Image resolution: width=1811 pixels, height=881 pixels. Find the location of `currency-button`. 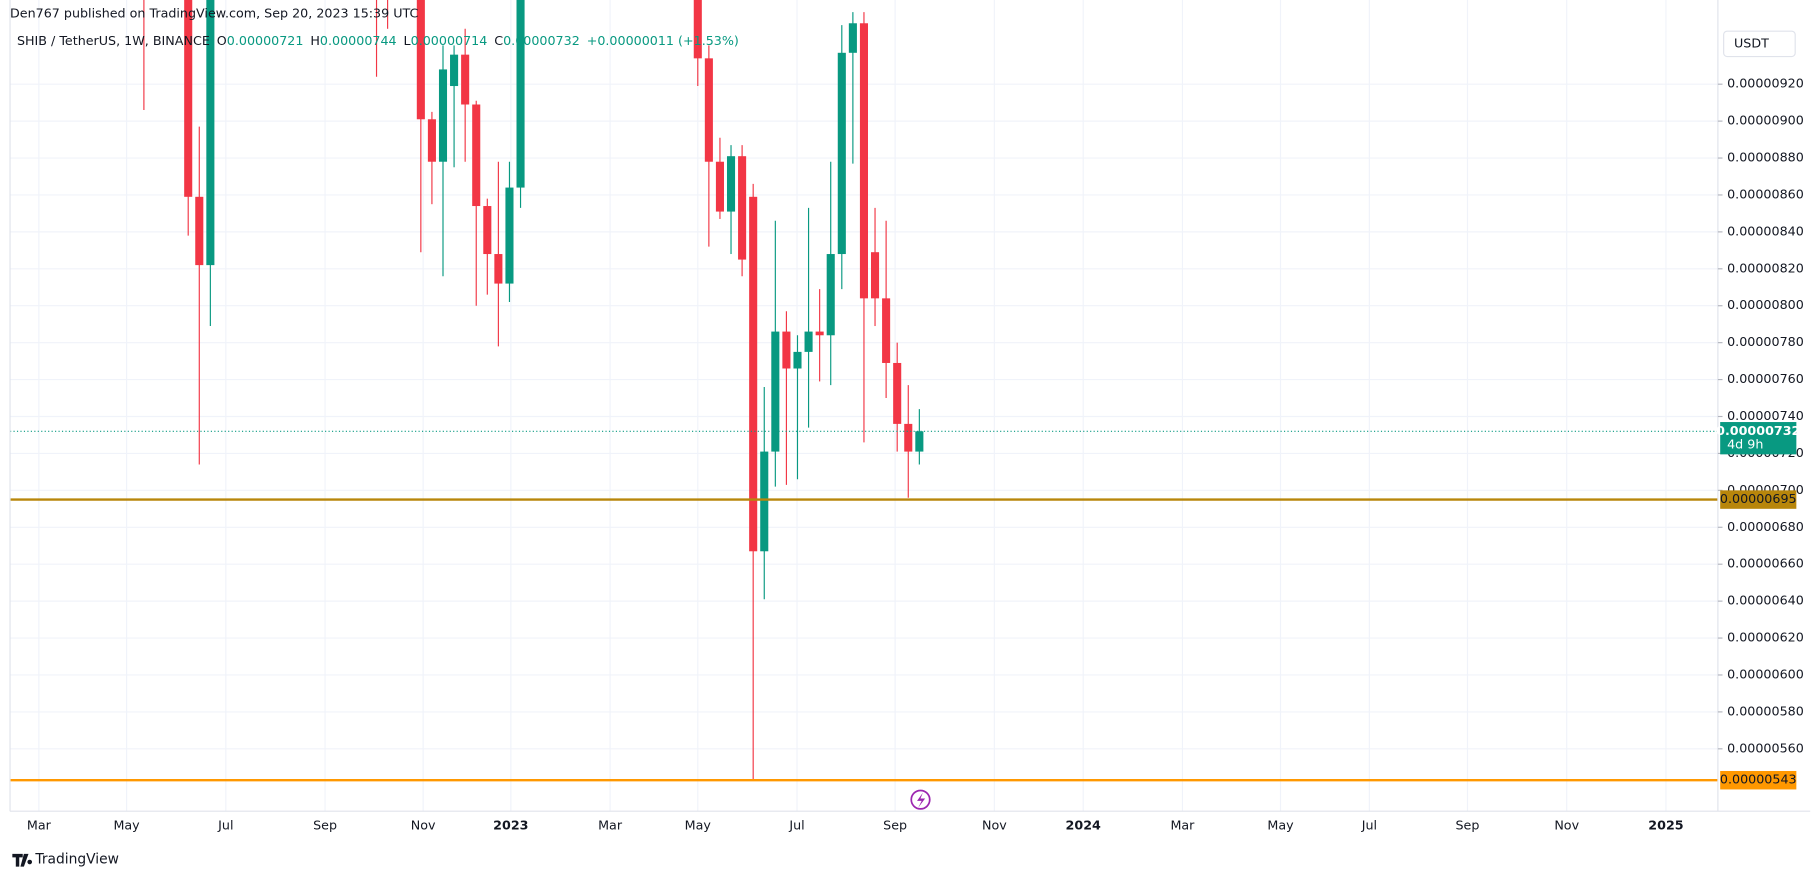

currency-button is located at coordinates (1759, 44).